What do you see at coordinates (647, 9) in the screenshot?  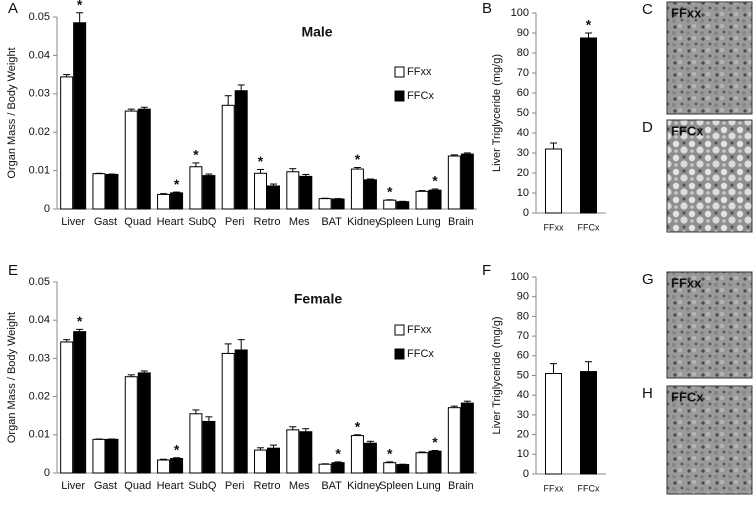 I see `panel-letter: C` at bounding box center [647, 9].